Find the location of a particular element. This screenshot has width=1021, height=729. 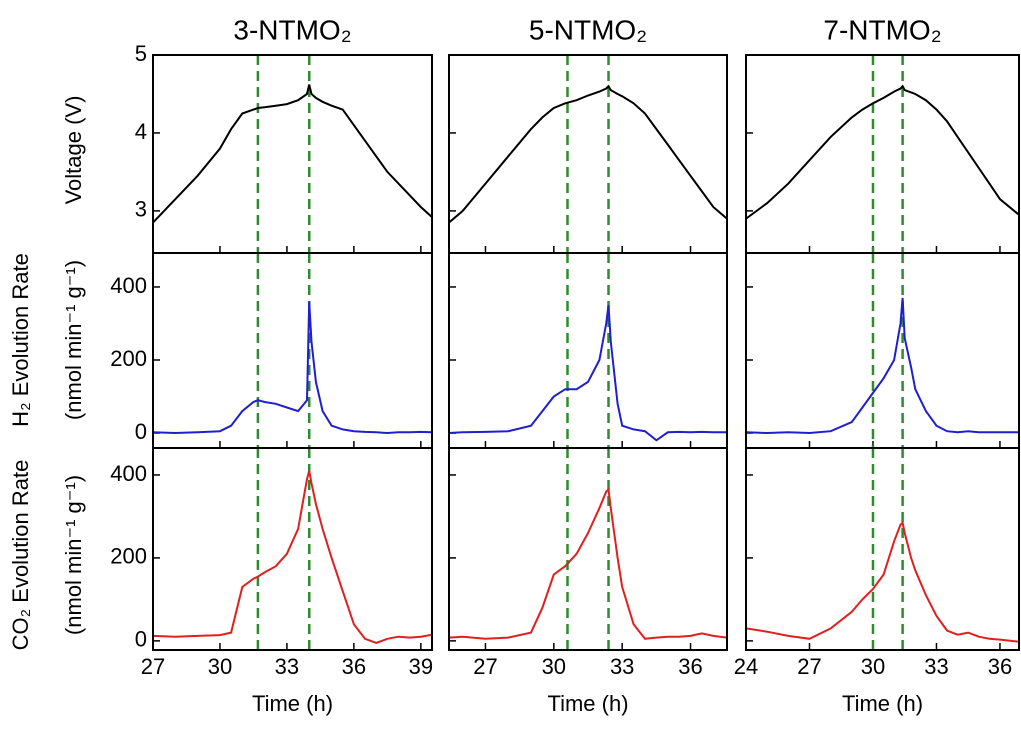

y-tick-label: 4 is located at coordinates (141, 131).